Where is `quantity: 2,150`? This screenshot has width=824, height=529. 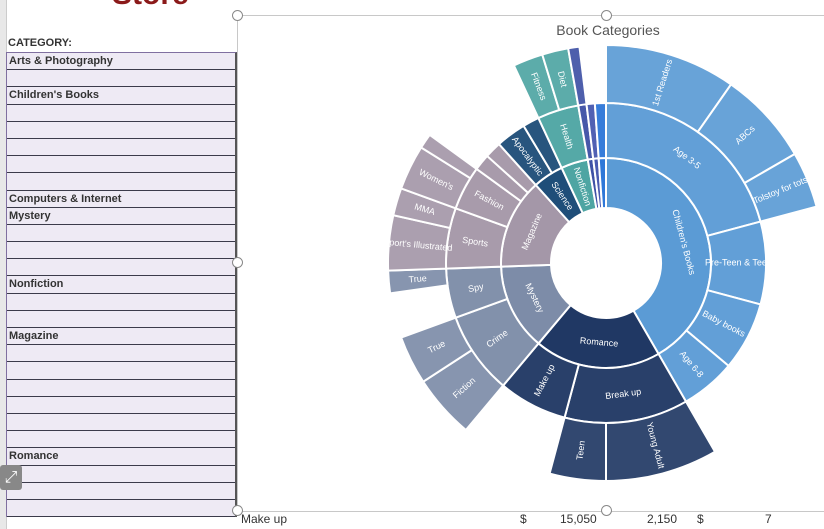
quantity: 2,150 is located at coordinates (662, 519).